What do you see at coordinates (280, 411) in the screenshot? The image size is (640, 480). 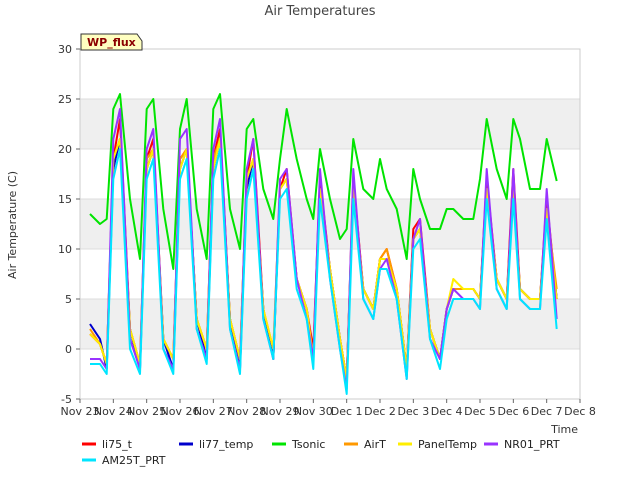 I see `x-tick-label: Nov 29` at bounding box center [280, 411].